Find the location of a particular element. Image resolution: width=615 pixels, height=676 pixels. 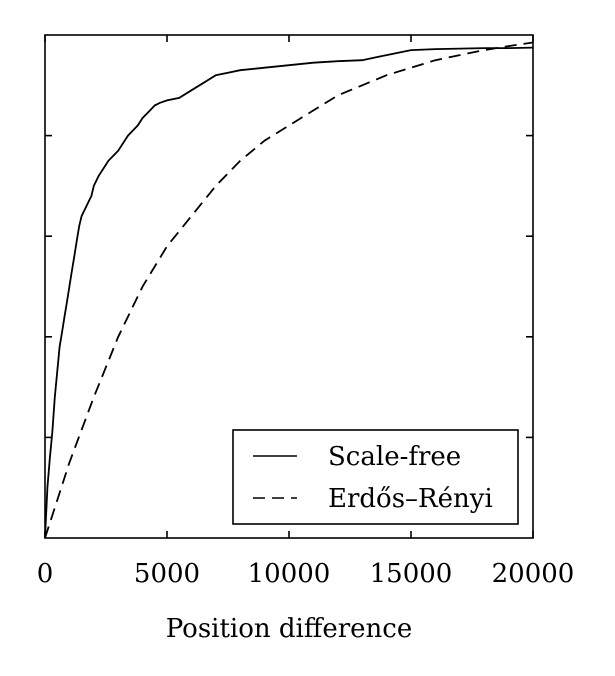

x-tick-label-0: 0 is located at coordinates (45, 574).